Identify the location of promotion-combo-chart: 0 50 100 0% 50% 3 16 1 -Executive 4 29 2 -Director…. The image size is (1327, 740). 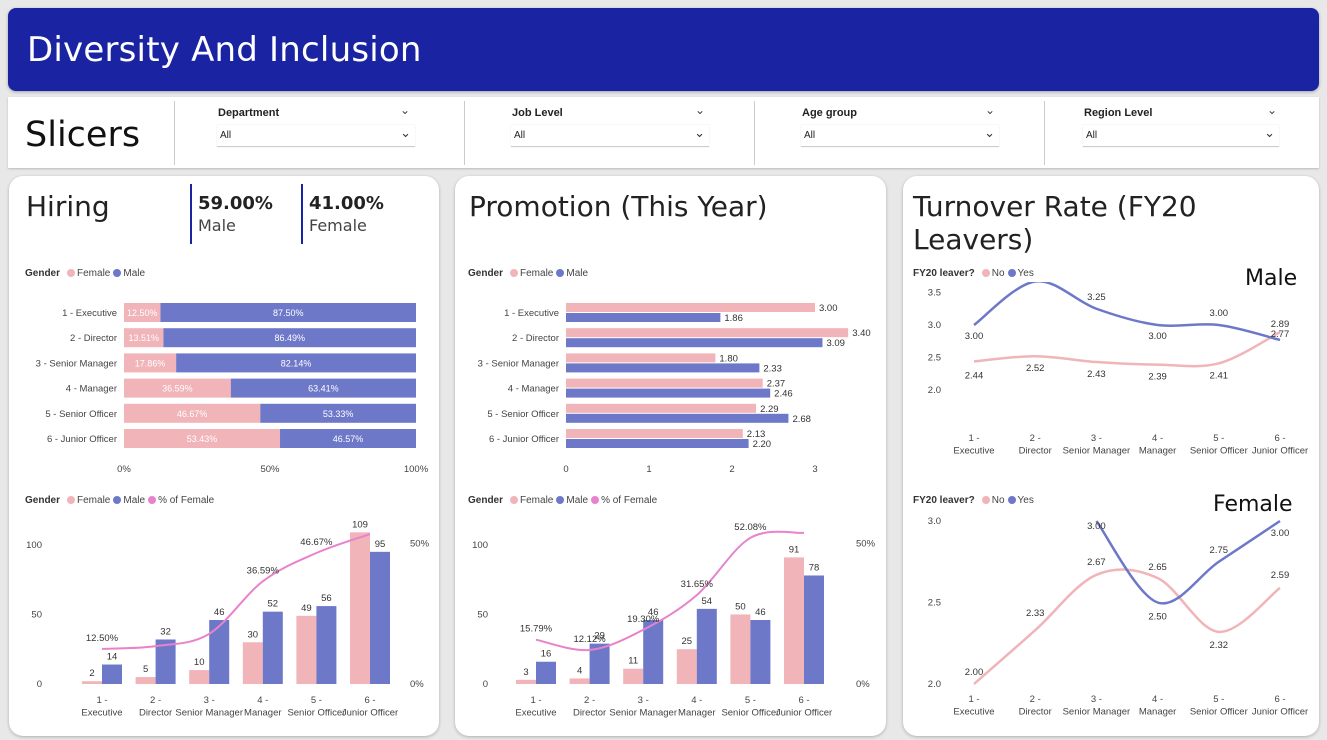
(674, 620).